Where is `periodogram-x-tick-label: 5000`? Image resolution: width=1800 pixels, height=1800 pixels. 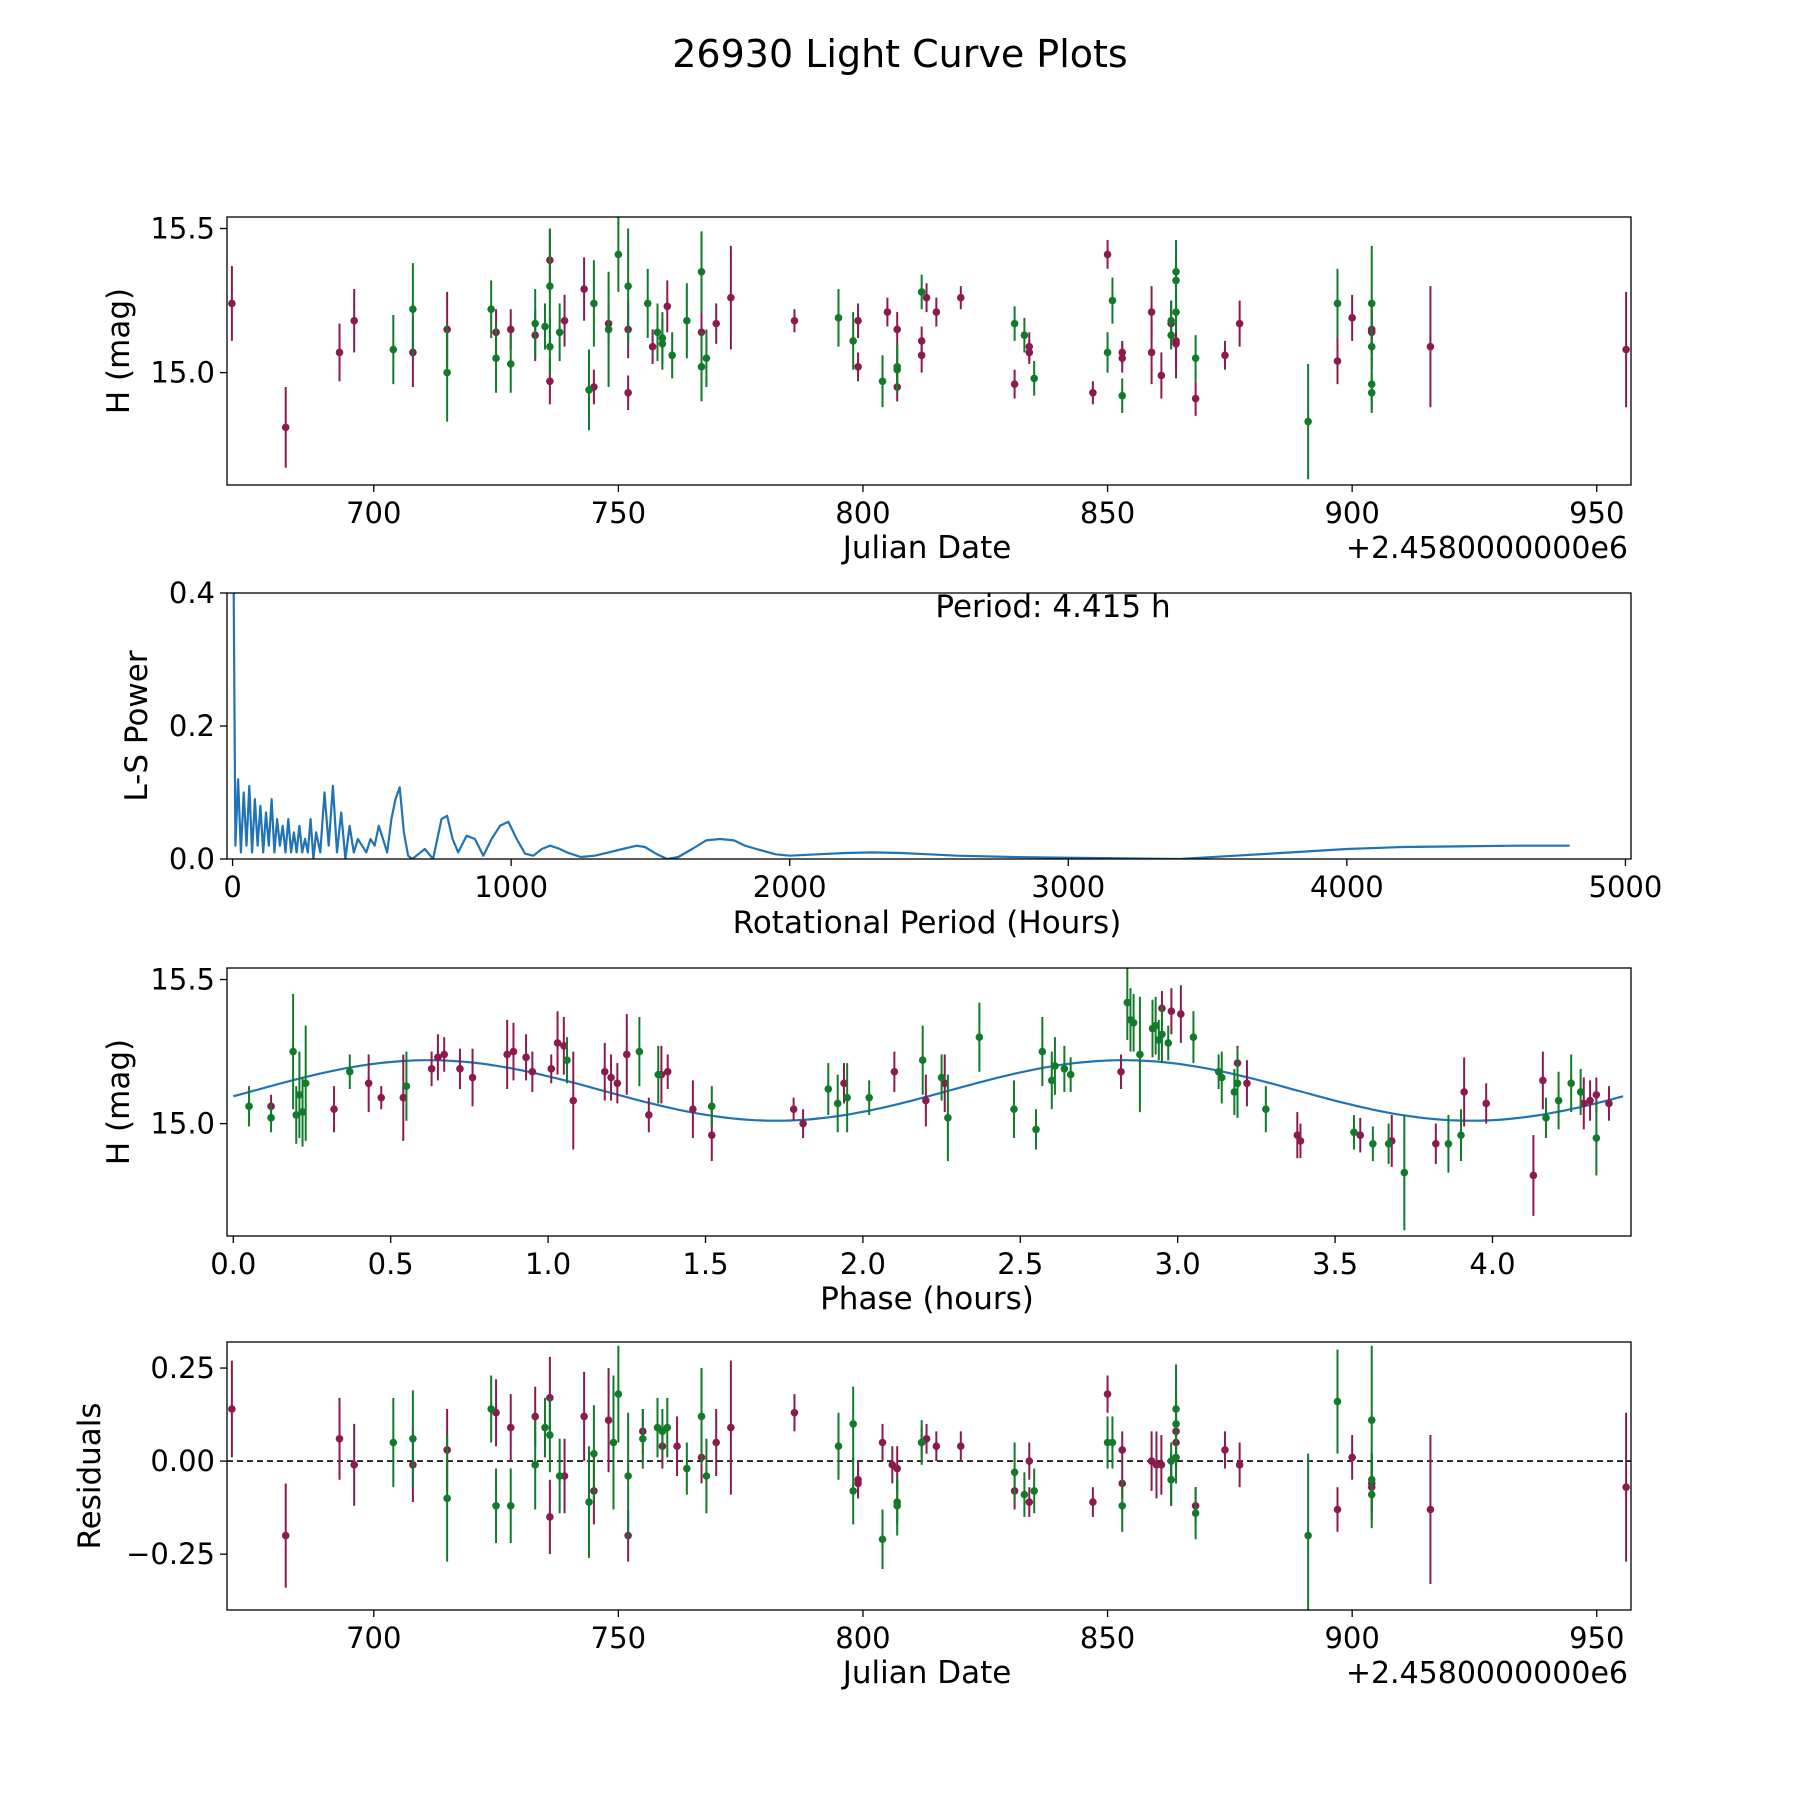 periodogram-x-tick-label: 5000 is located at coordinates (1626, 887).